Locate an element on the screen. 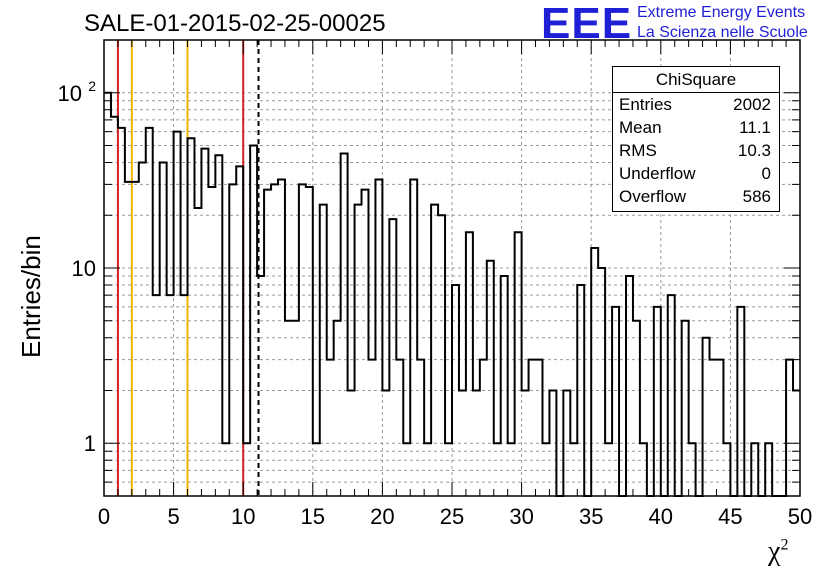  x-axis-label: χ2 is located at coordinates (778, 551).